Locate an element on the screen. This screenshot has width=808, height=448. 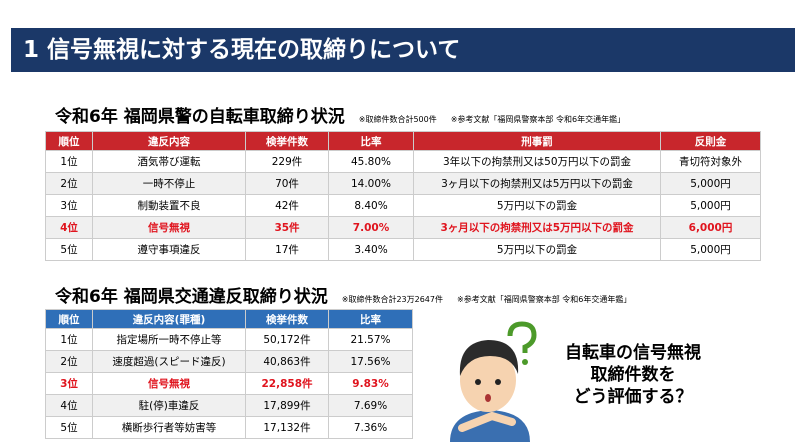
table-cell: 50,172件 is located at coordinates (287, 339).